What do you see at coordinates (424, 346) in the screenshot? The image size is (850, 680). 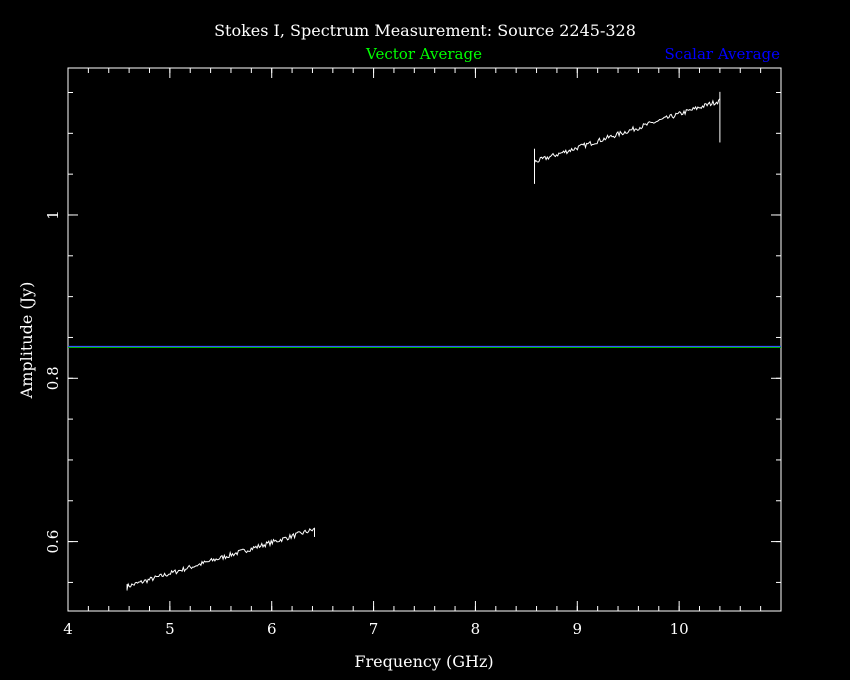 I see `average-lines` at bounding box center [424, 346].